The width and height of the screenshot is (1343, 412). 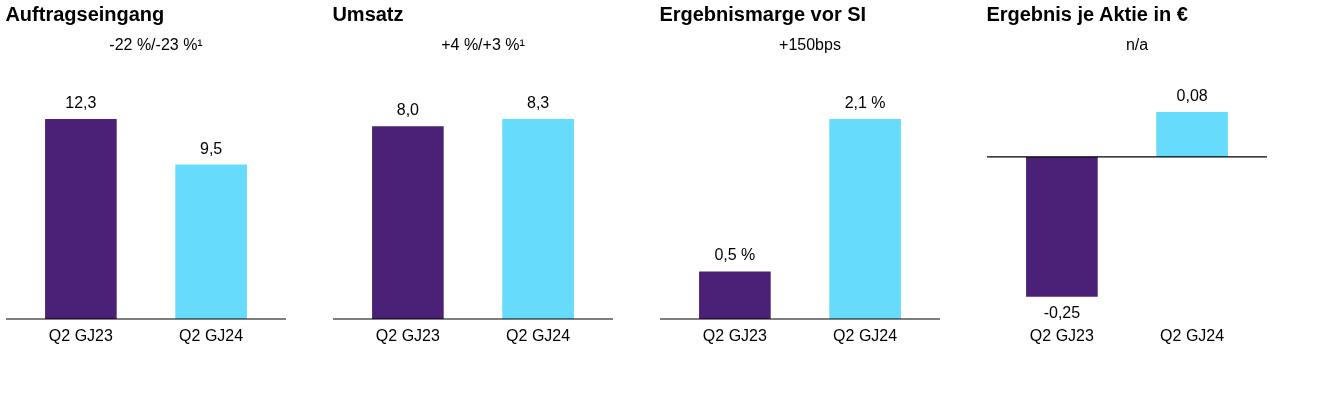 What do you see at coordinates (483, 44) in the screenshot?
I see `text: +4 %/+3 %¹` at bounding box center [483, 44].